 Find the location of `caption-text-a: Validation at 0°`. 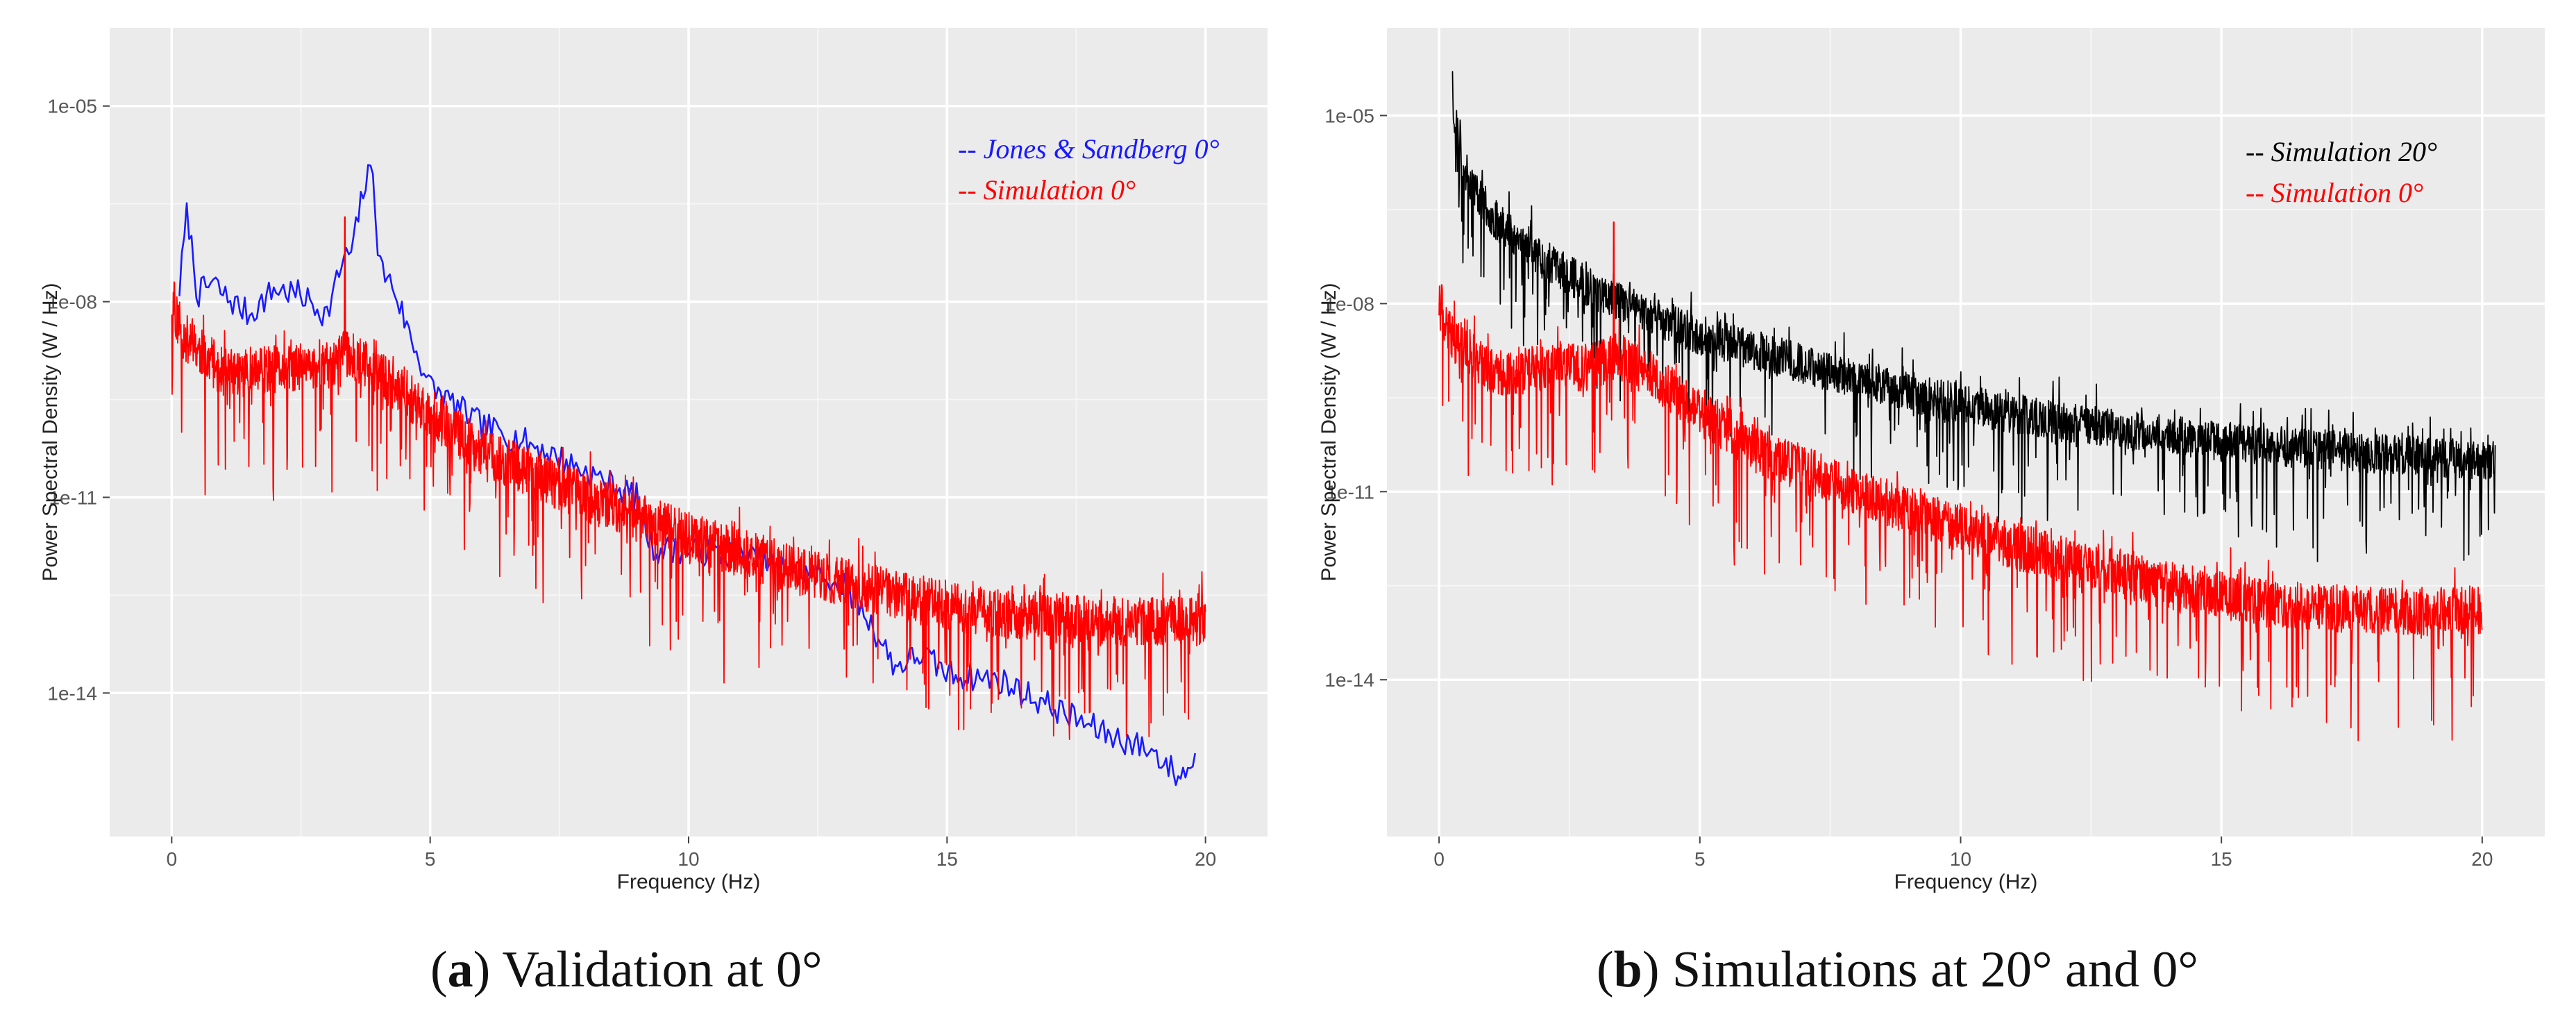

caption-text-a: Validation at 0° is located at coordinates (656, 969).